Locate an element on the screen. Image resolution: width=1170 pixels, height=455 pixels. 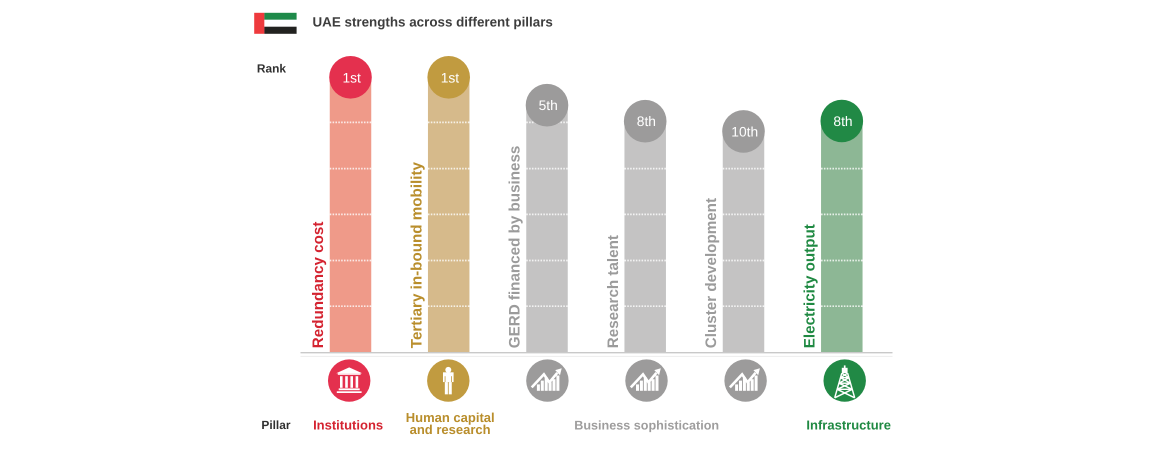
svg-text: Electricity output is located at coordinates (809, 286).